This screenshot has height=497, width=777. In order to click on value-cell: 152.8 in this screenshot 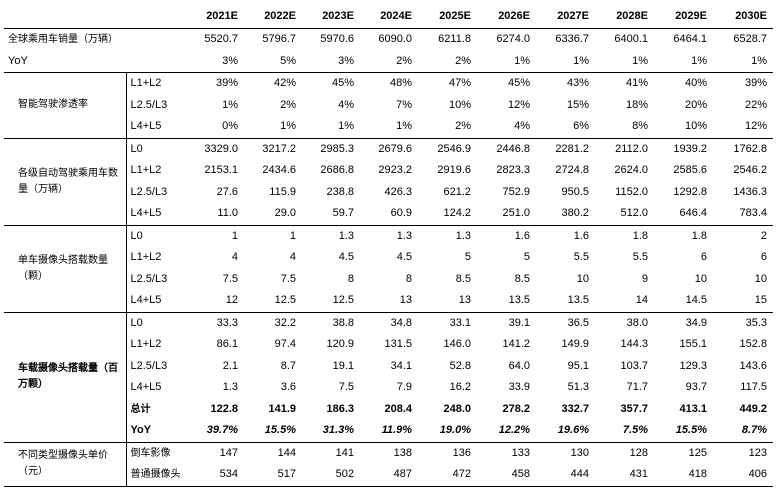, I will do `click(753, 344)`.